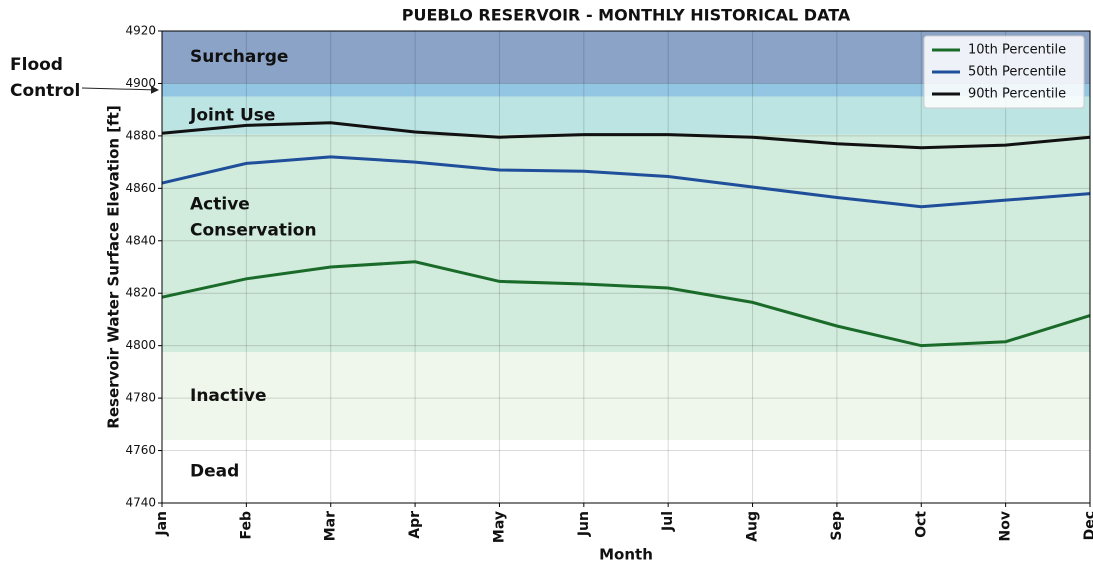  I want to click on zone-label-line: Inactive, so click(228, 396).